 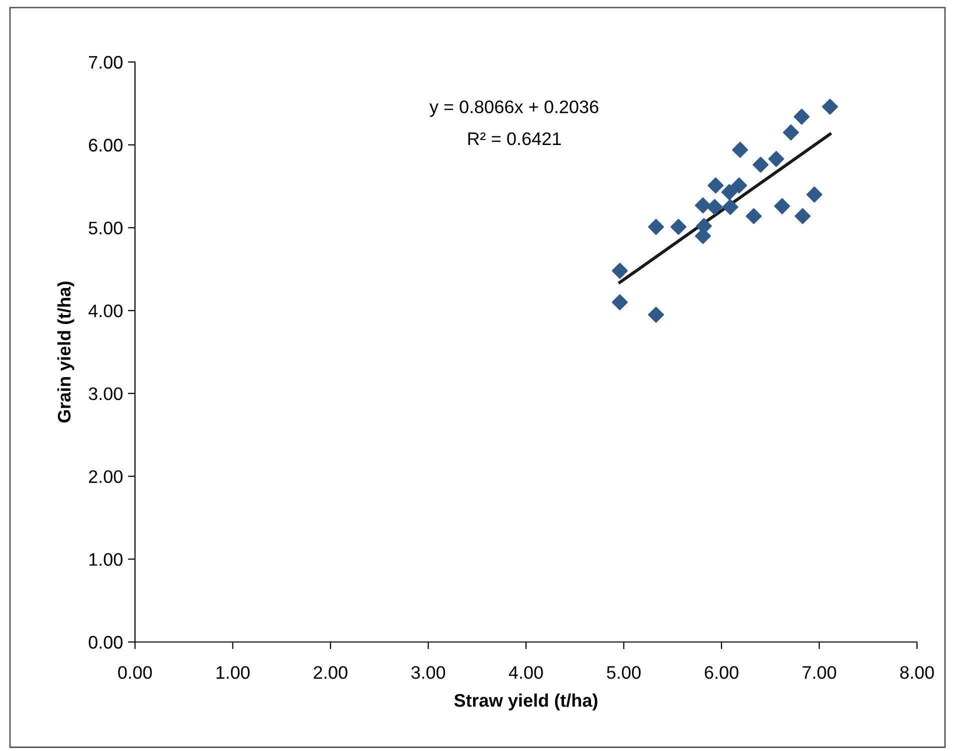 I want to click on annotation: R² = 0.6421, so click(x=514, y=139).